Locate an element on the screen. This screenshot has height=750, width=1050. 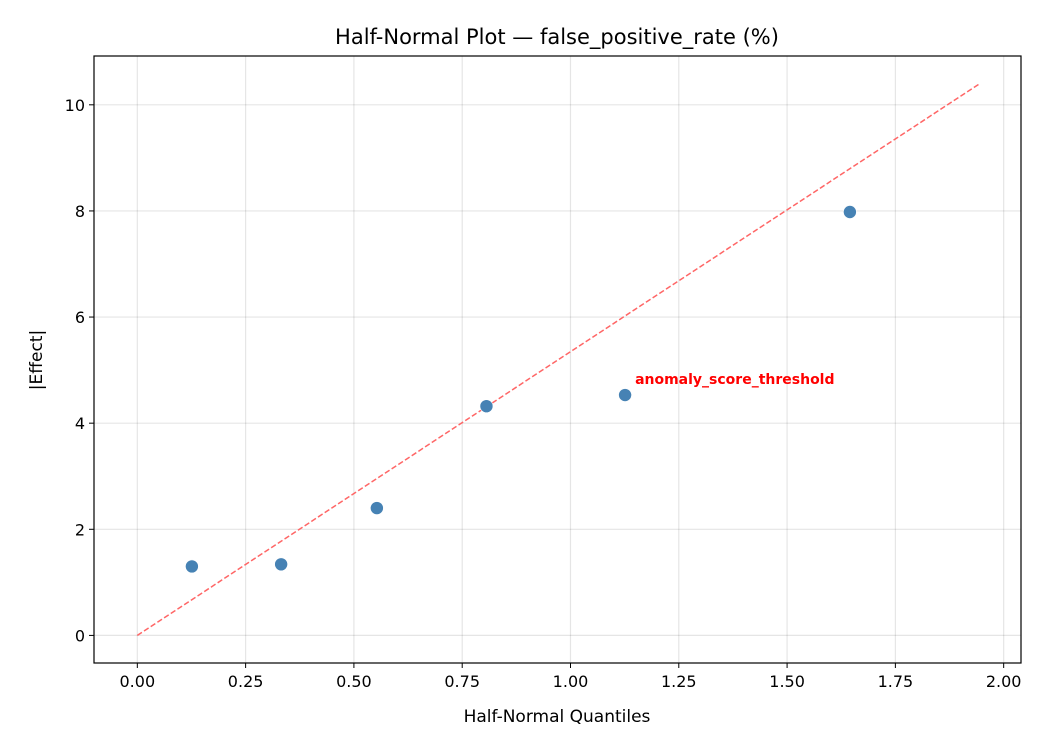
x-tick-label: 1.00 is located at coordinates (571, 681).